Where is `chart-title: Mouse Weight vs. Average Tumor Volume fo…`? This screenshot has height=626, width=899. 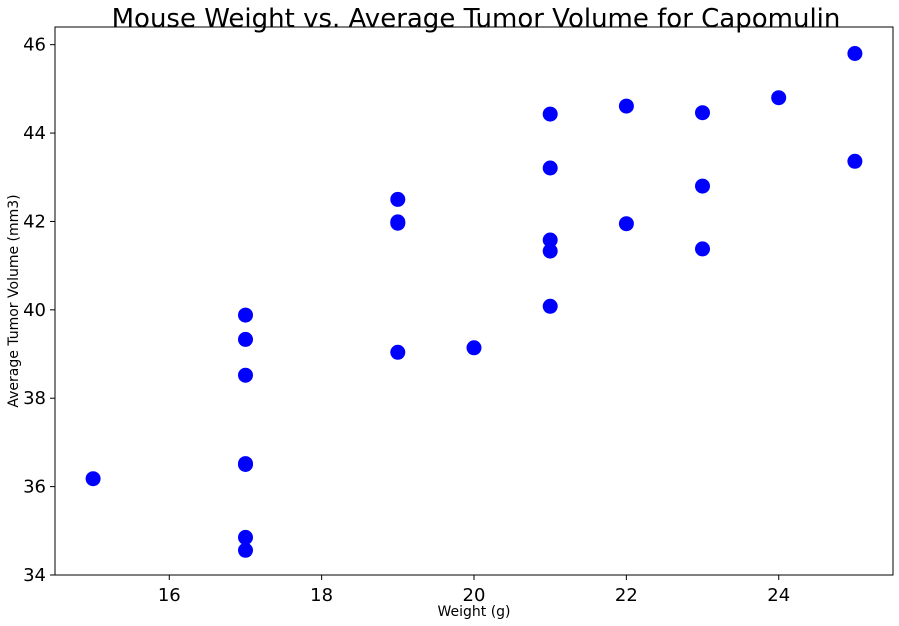
chart-title: Mouse Weight vs. Average Tumor Volume fo… is located at coordinates (476, 19).